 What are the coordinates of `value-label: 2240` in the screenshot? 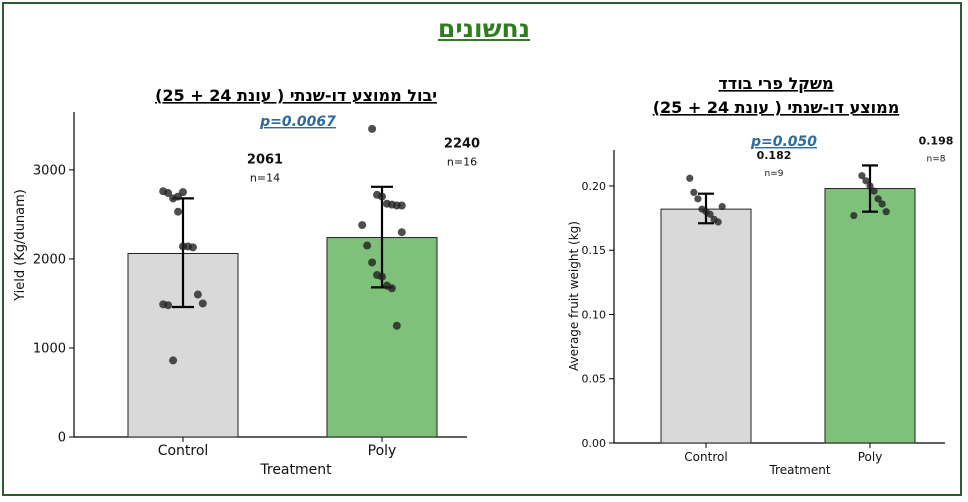 It's located at (462, 144).